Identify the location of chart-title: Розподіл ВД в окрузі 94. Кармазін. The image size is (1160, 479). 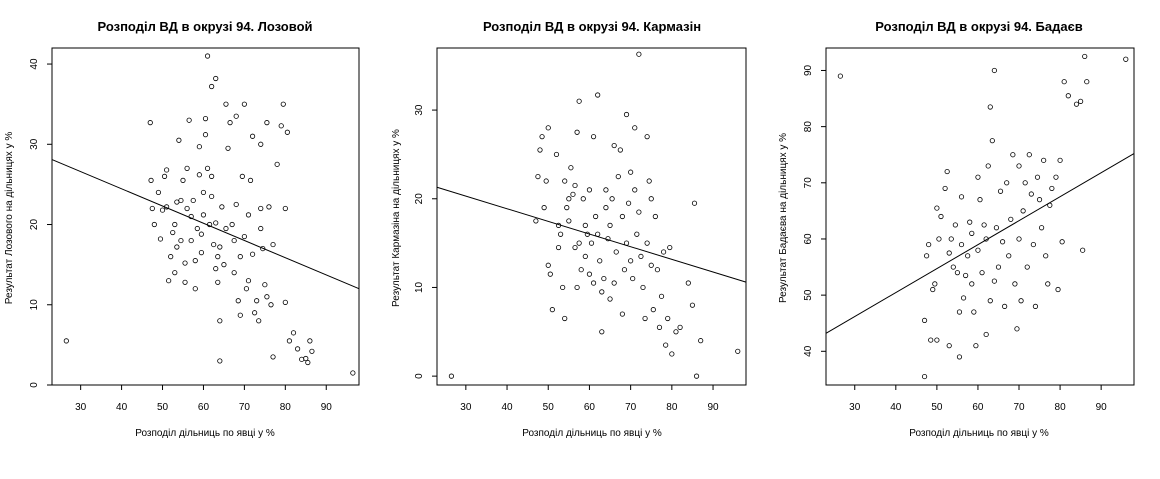
(592, 26).